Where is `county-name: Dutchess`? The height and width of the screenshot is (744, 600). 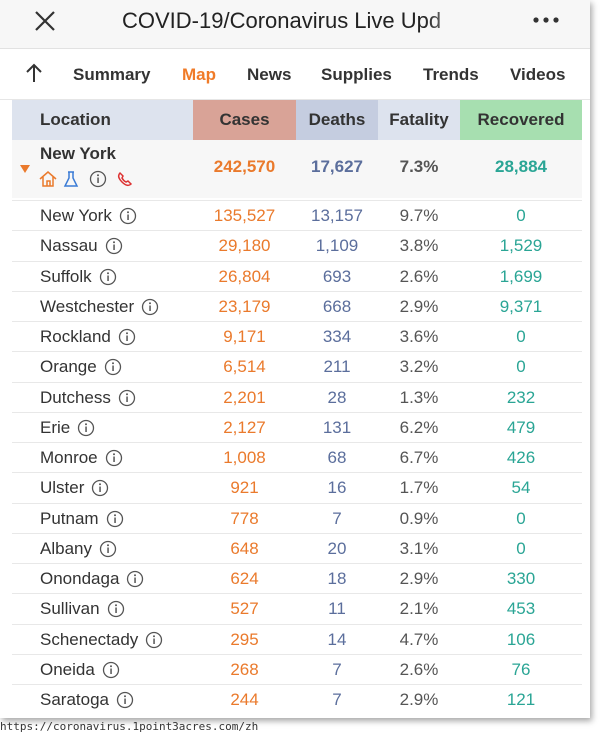 county-name: Dutchess is located at coordinates (75, 397).